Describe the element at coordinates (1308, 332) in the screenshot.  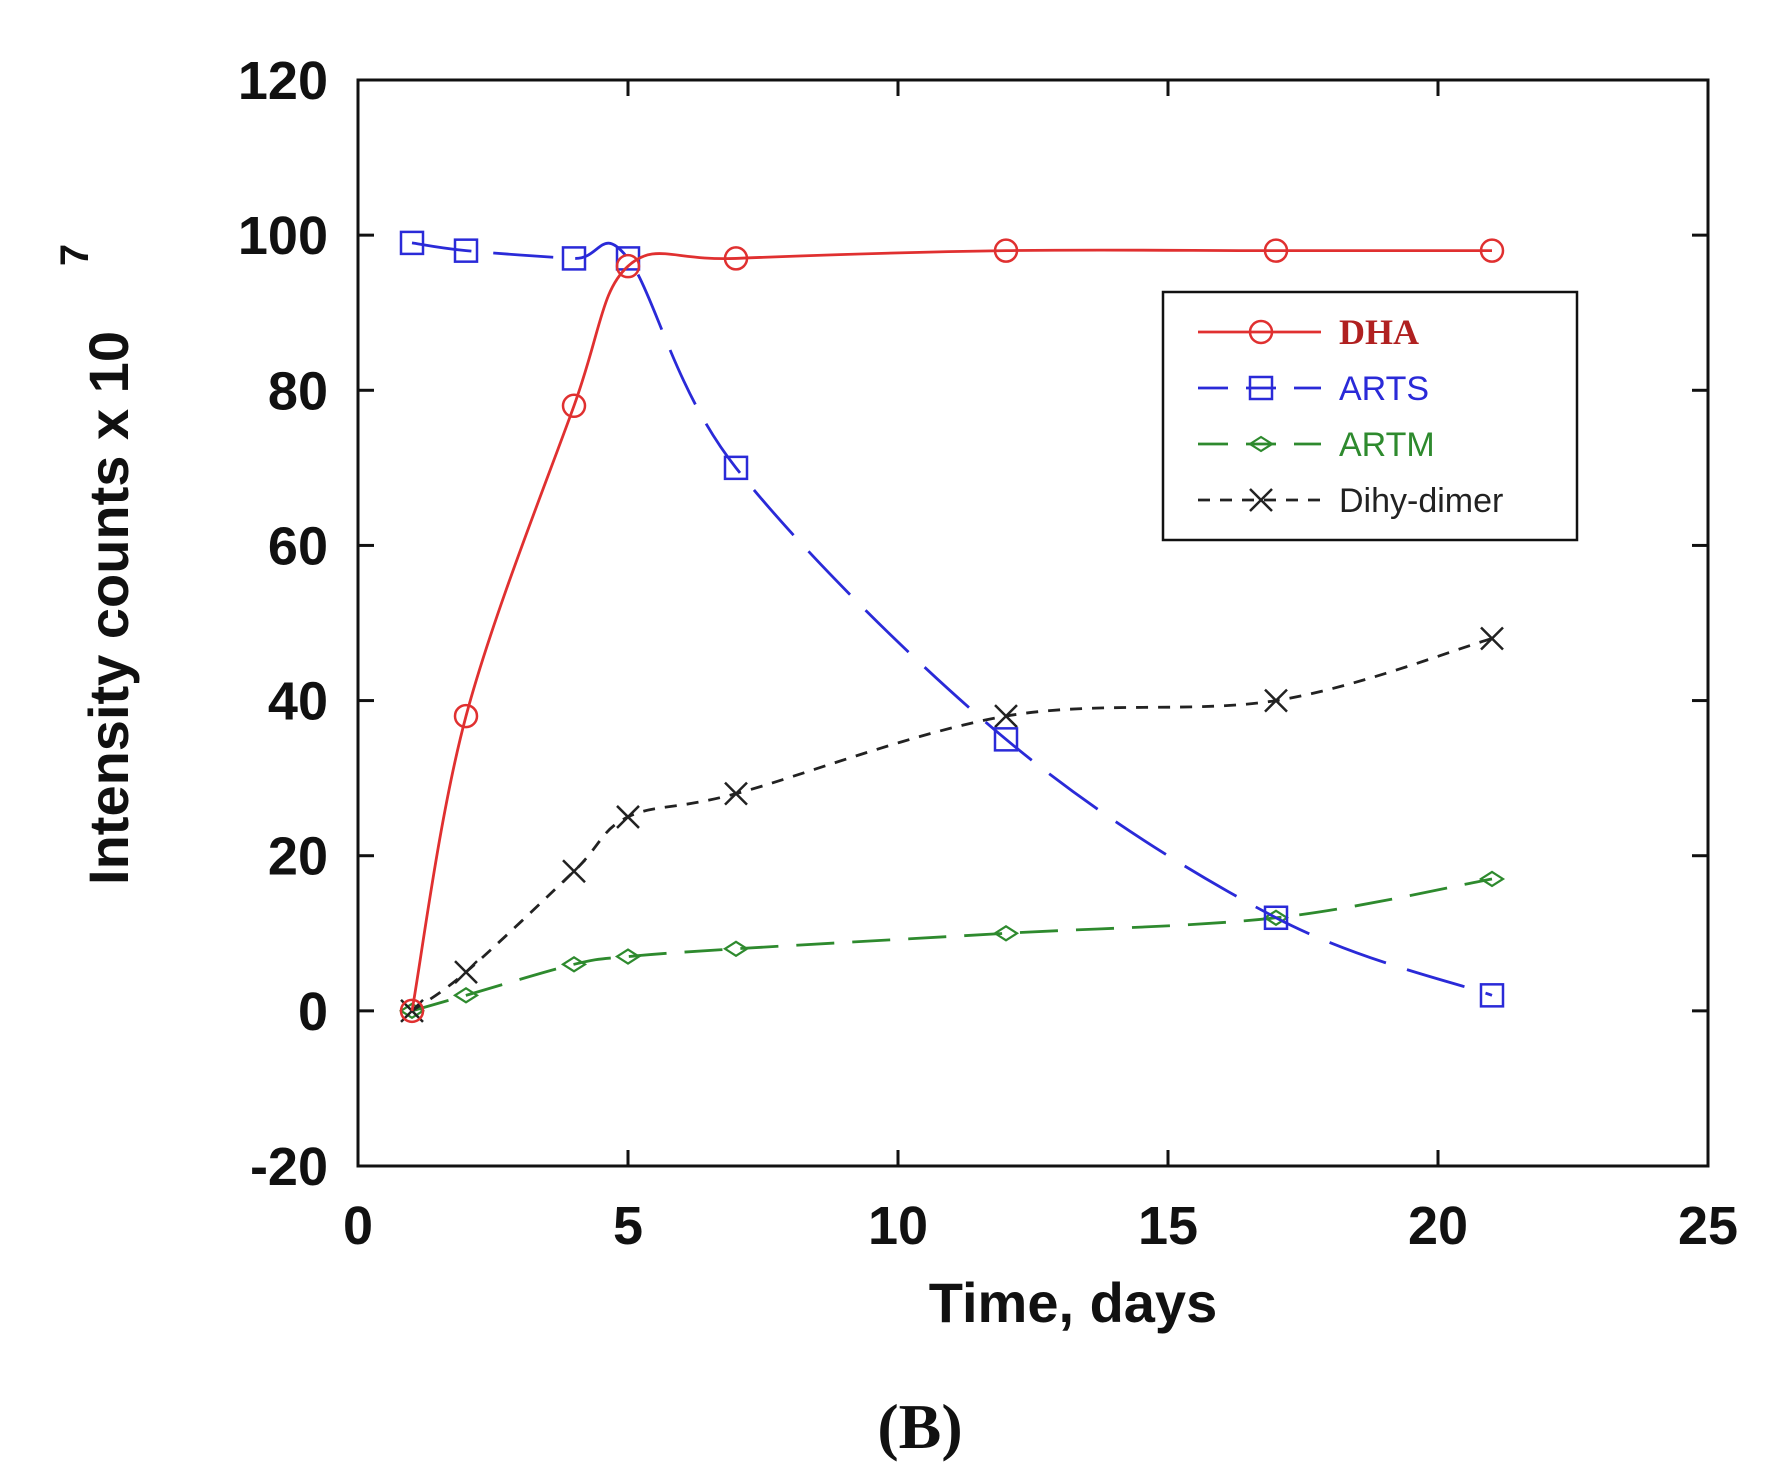
I see `legend-entry: DHA` at that location.